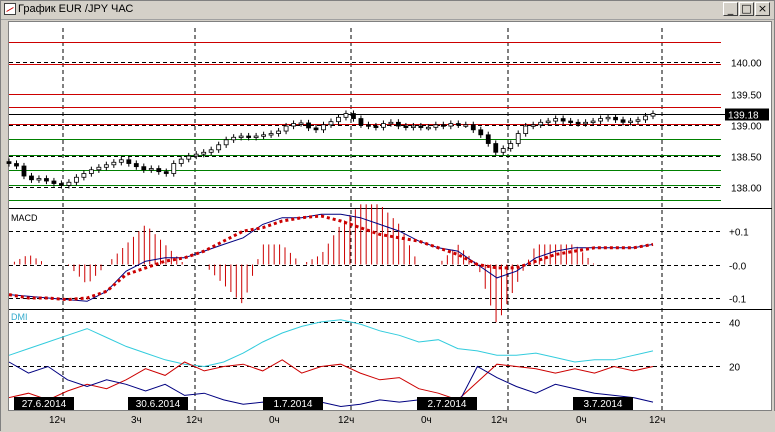 This screenshot has height=432, width=775. Describe the element at coordinates (735, 324) in the screenshot. I see `dmi-tick-label: 40` at that location.